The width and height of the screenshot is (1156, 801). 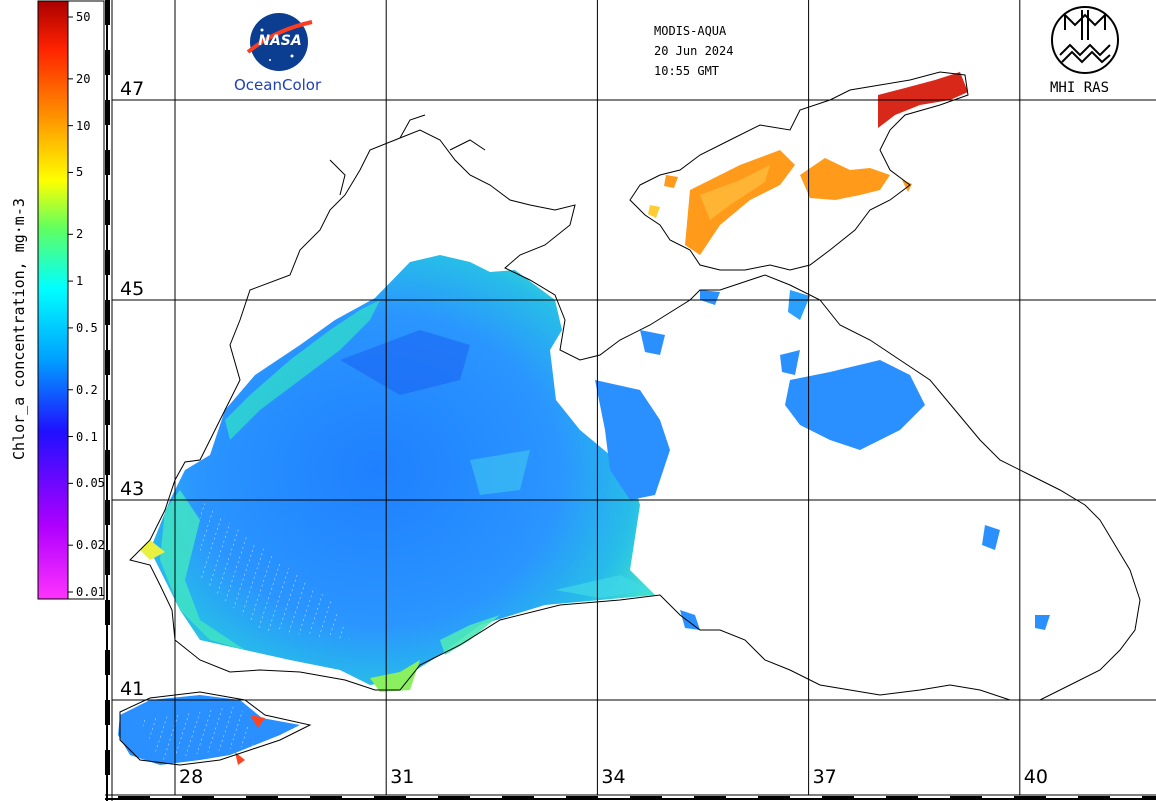 I want to click on mhi-ras-logo, so click(x=1085, y=40).